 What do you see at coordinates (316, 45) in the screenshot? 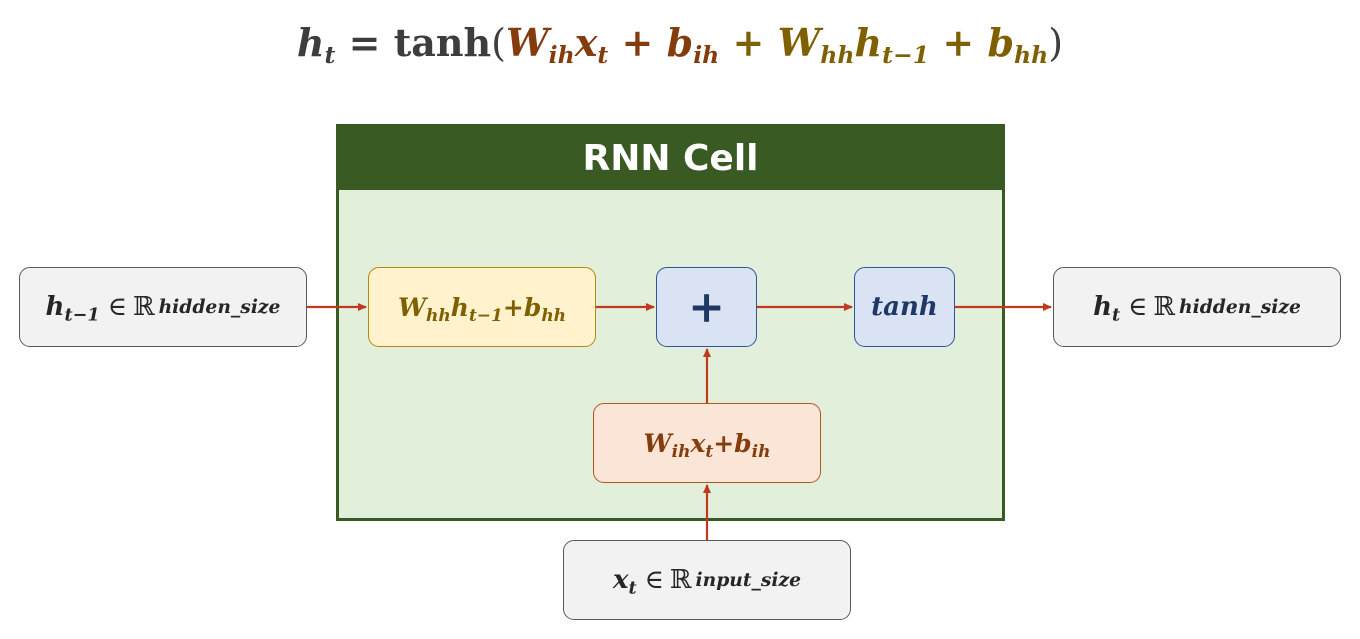
I see `eq-ht: ht` at bounding box center [316, 45].